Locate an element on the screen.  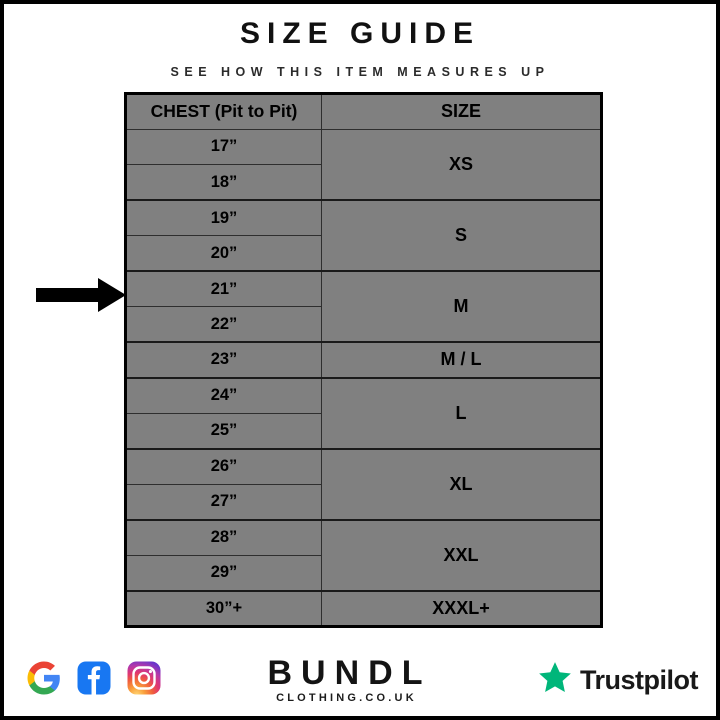
chest-cell: 24” is located at coordinates (223, 395).